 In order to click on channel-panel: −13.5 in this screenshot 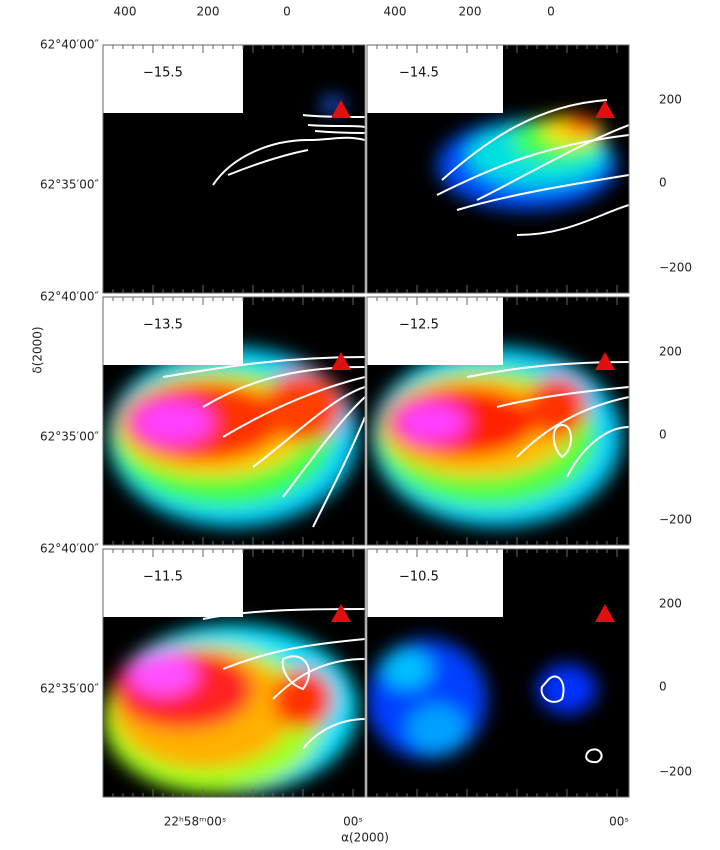, I will do `click(234, 421)`.